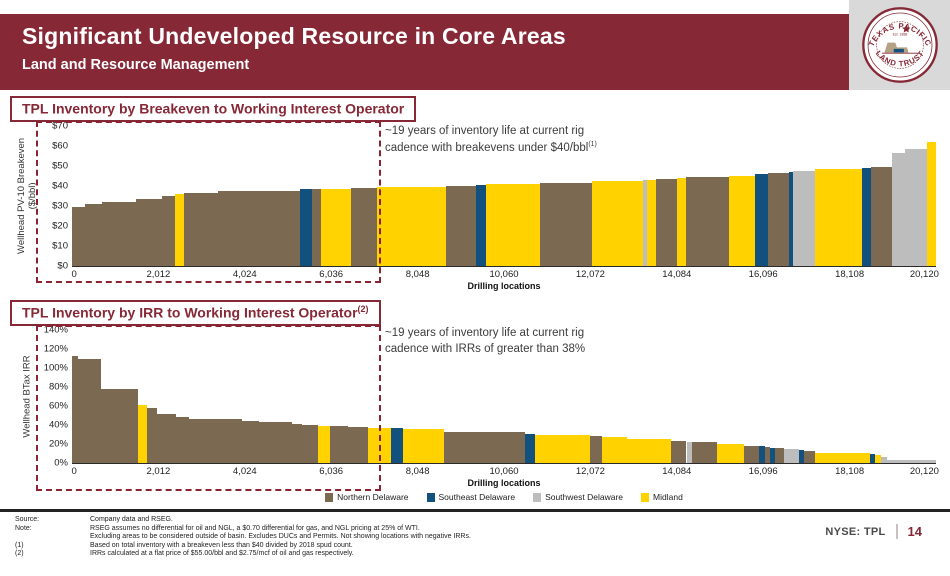 This screenshot has height=576, width=950. I want to click on x-tick: 10,060, so click(504, 471).